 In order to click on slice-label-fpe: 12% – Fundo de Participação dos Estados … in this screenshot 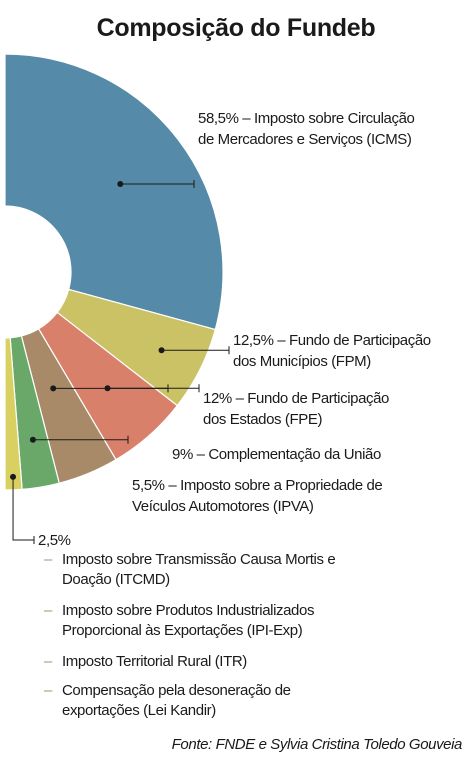, I will do `click(296, 409)`.